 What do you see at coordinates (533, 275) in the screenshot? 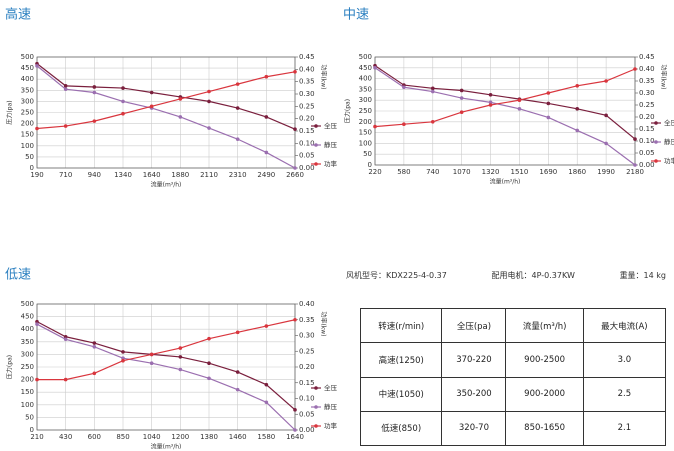
I see `spec: 配用电机：4P-0.37KW` at bounding box center [533, 275].